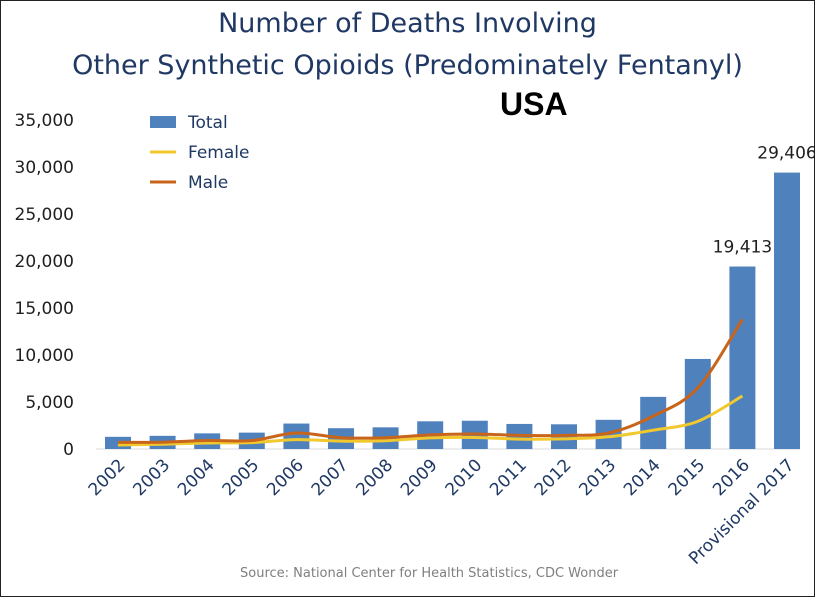 The height and width of the screenshot is (597, 815). Describe the element at coordinates (44, 121) in the screenshot. I see `y-tick-label: 35,000` at that location.